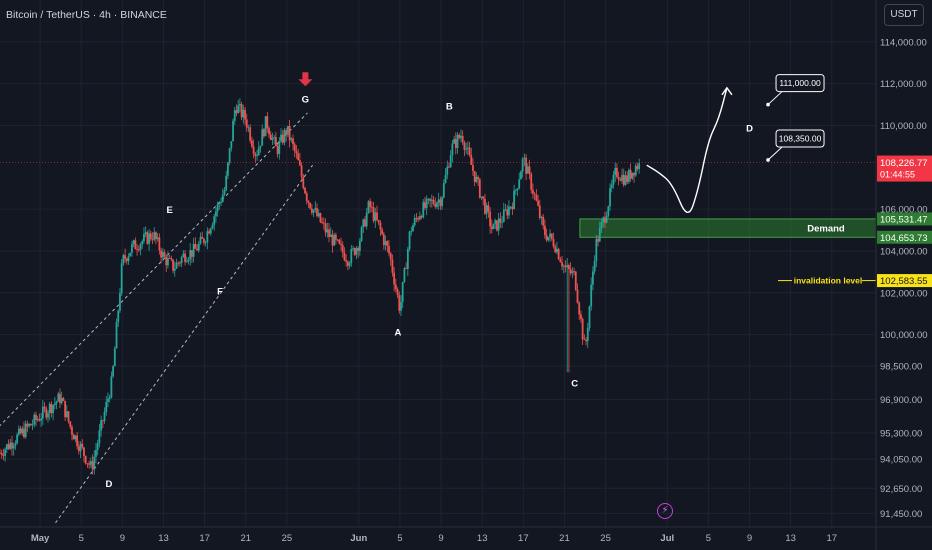  Describe the element at coordinates (901, 514) in the screenshot. I see `price-tick-label: 91,450.00` at that location.